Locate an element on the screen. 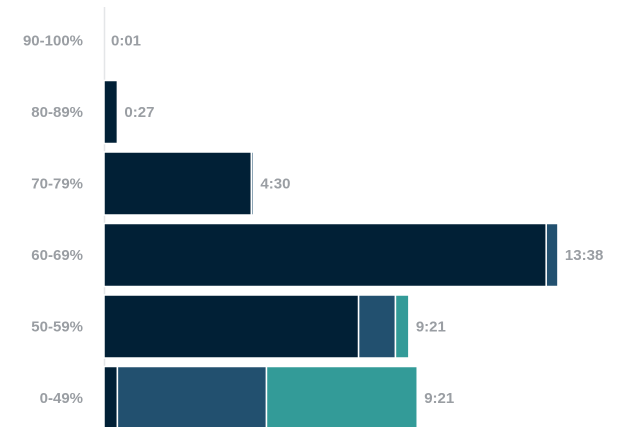  value-label: 0:27 is located at coordinates (139, 112).